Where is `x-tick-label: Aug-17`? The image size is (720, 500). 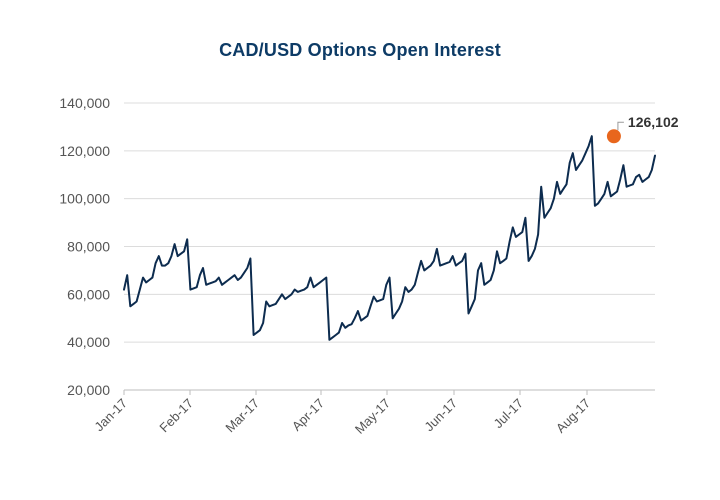
x-tick-label: Aug-17 is located at coordinates (573, 416).